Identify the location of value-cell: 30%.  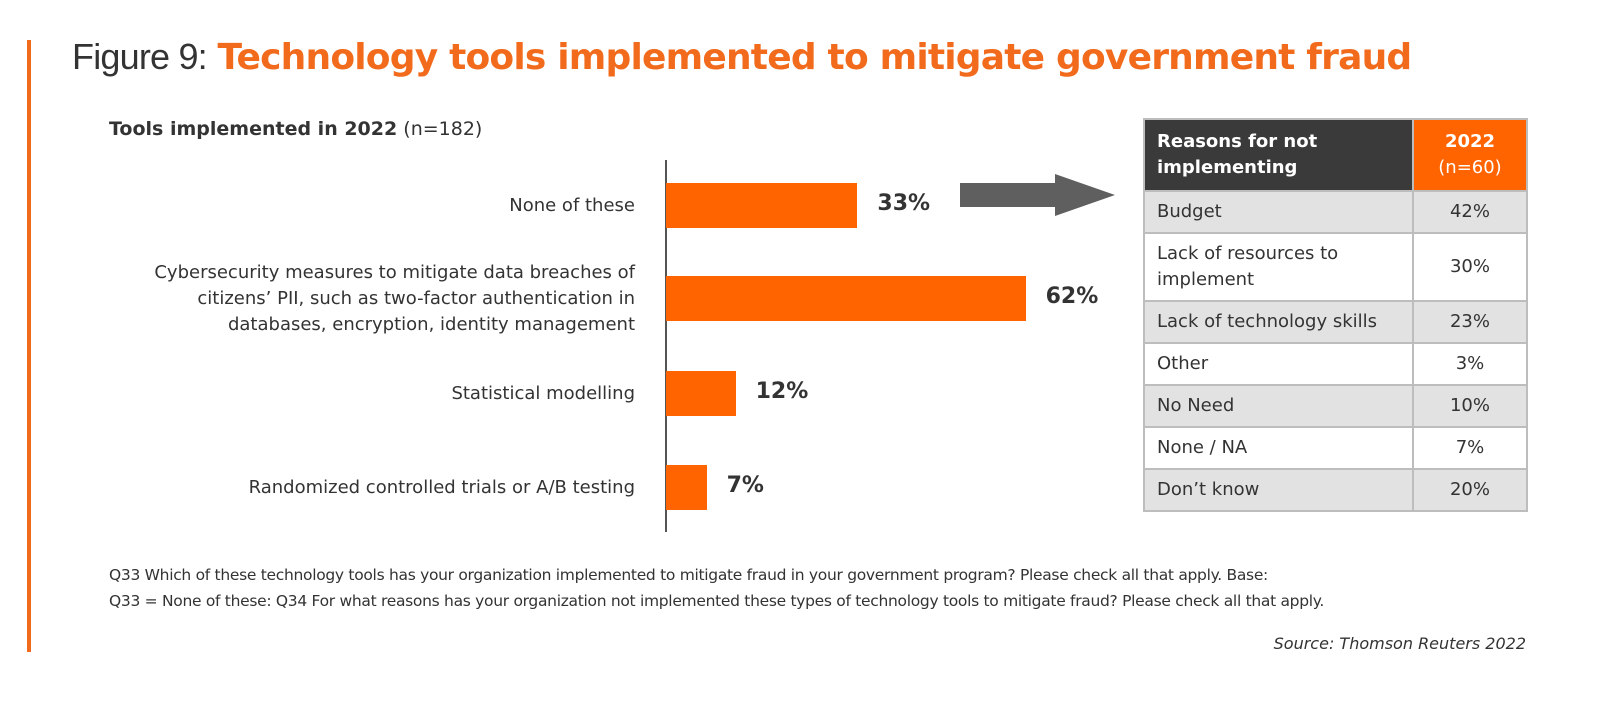
(1470, 267).